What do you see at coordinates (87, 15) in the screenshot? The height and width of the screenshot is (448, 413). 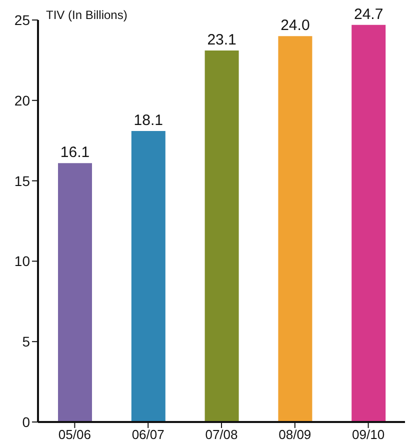 I see `y-axis-title: TIV (In Billions)` at bounding box center [87, 15].